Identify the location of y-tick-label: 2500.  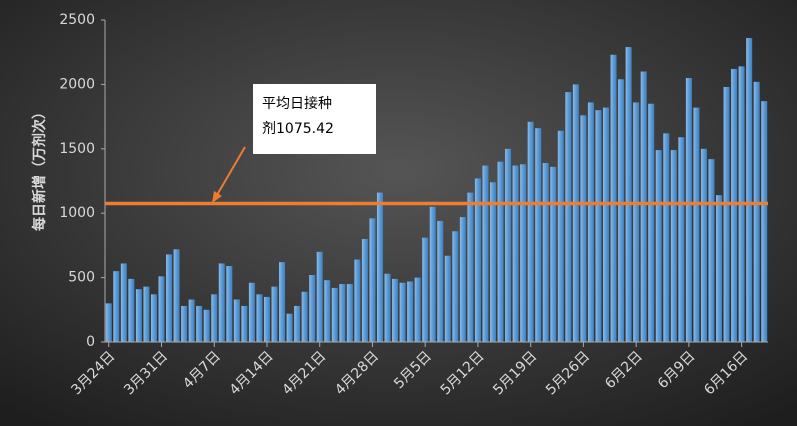
(77, 20).